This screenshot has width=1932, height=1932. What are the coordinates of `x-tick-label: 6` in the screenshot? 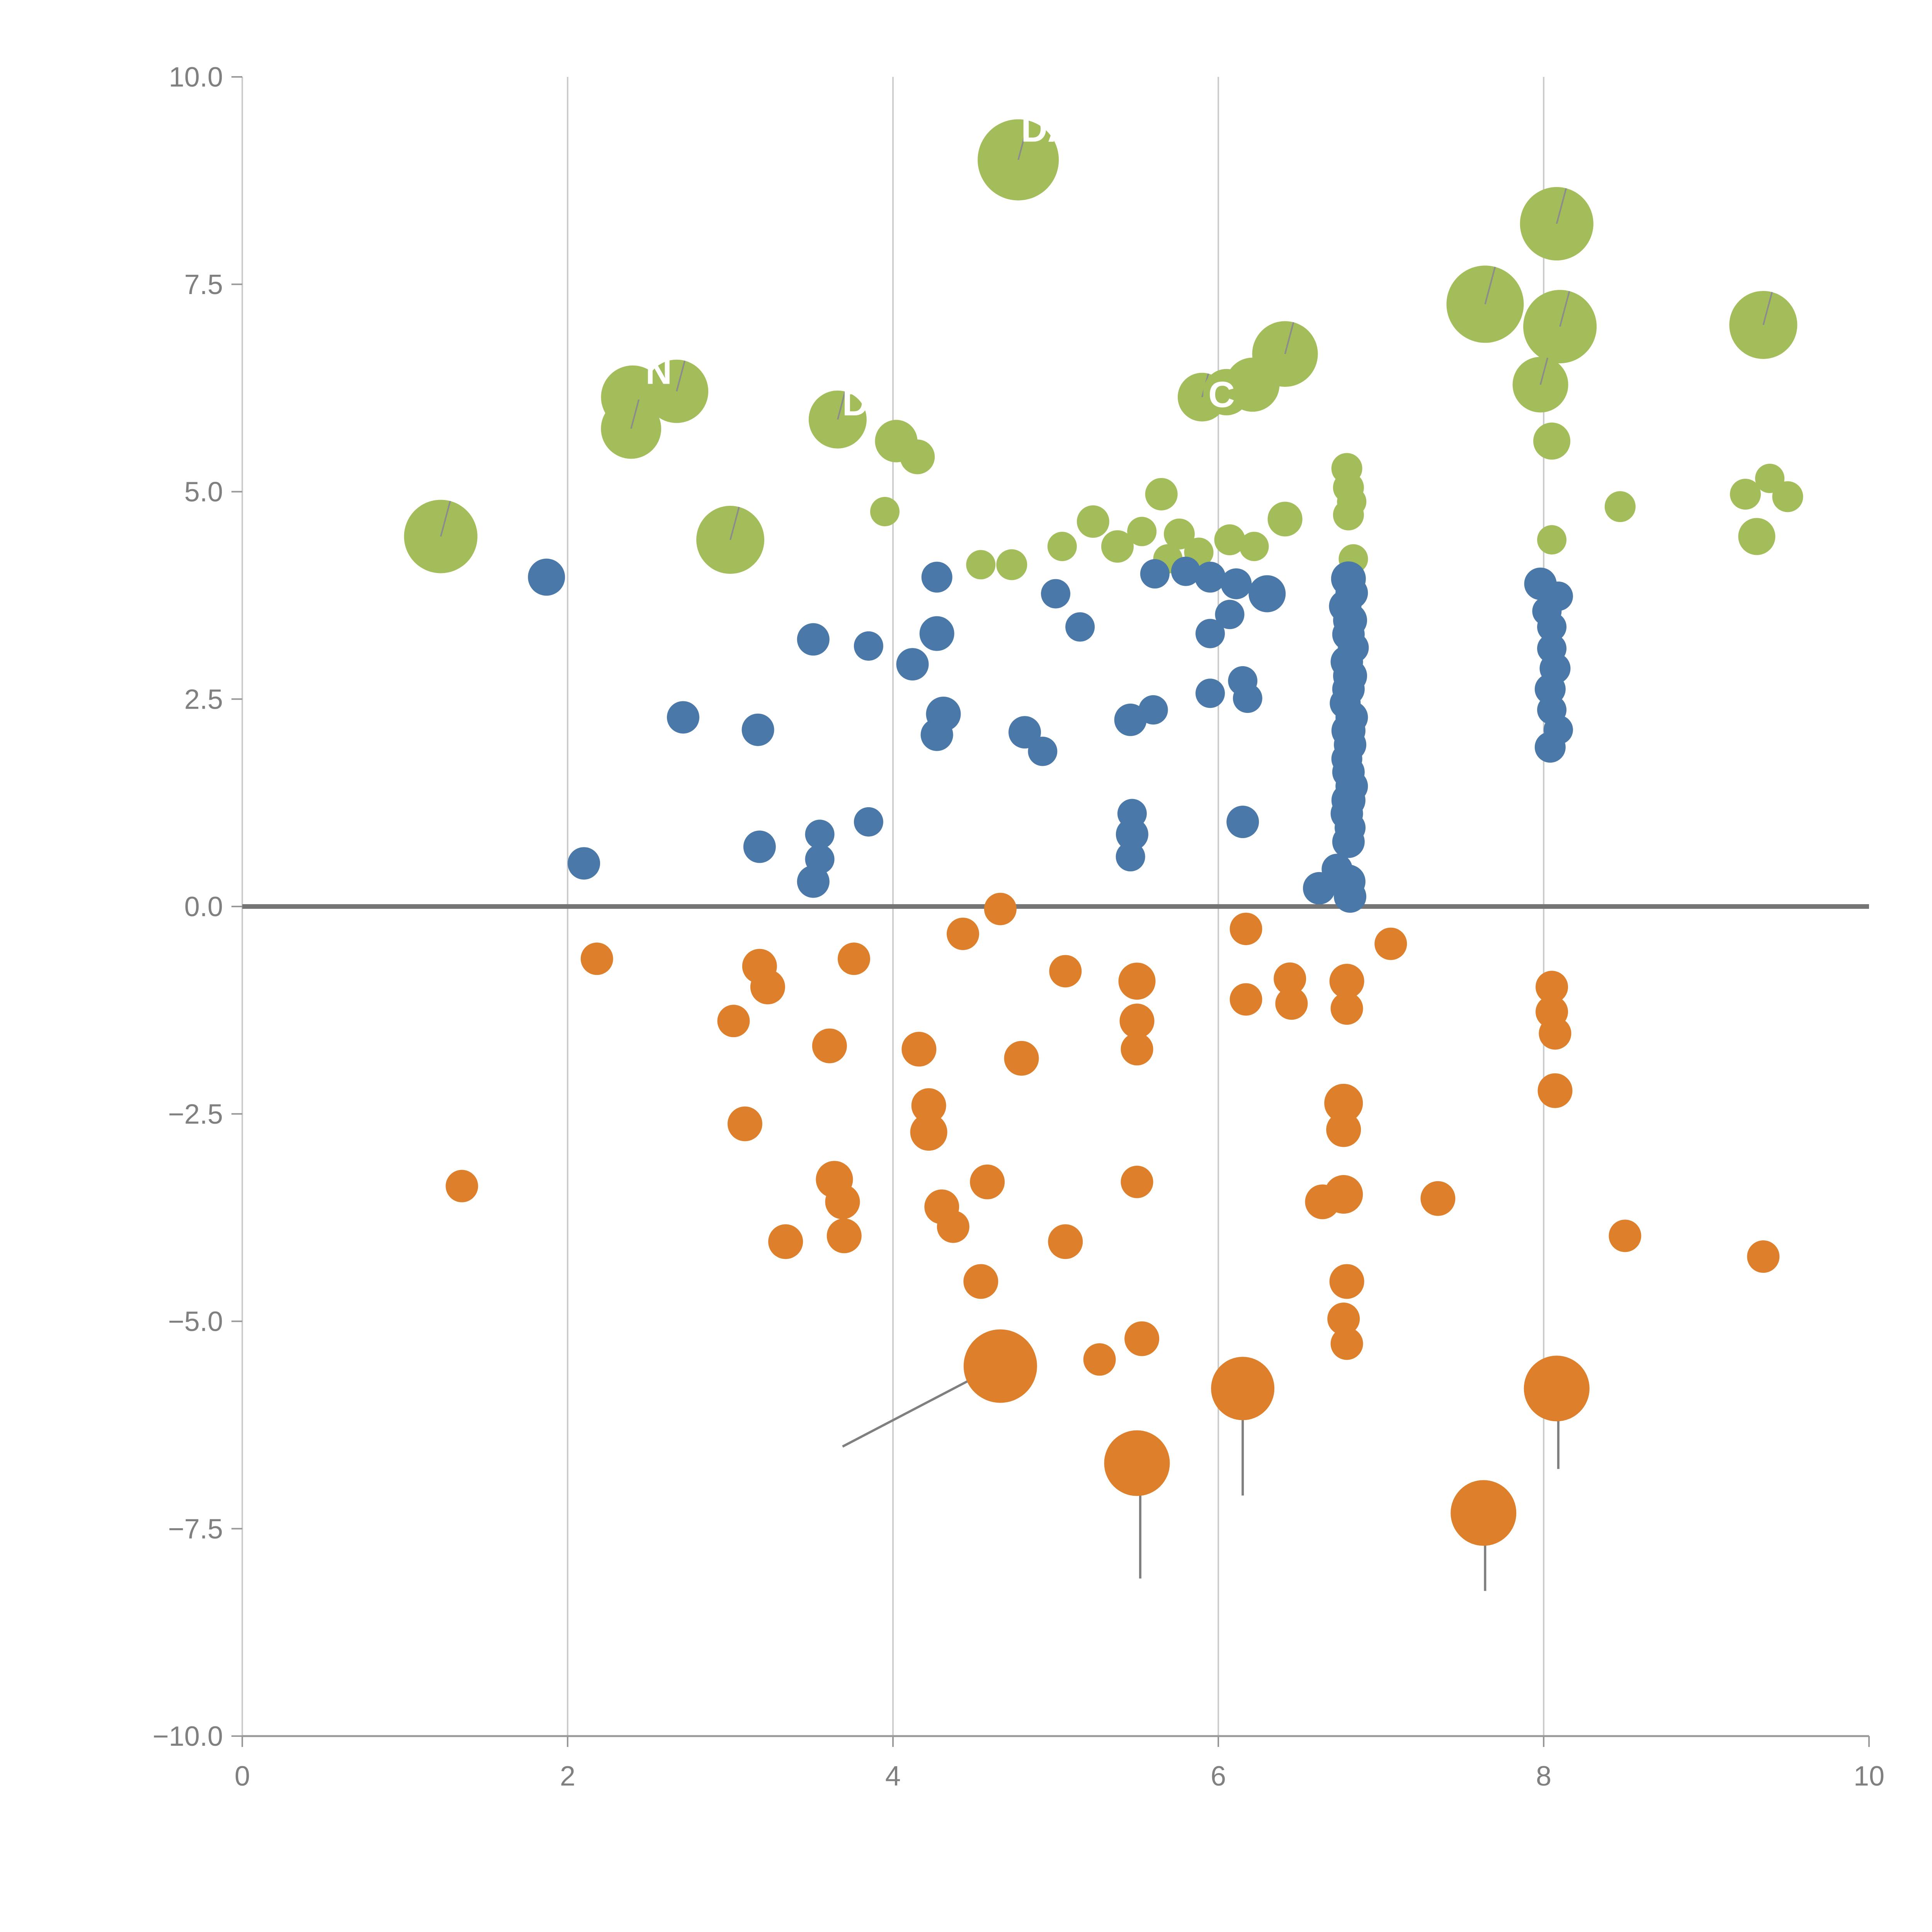 It's located at (1219, 1777).